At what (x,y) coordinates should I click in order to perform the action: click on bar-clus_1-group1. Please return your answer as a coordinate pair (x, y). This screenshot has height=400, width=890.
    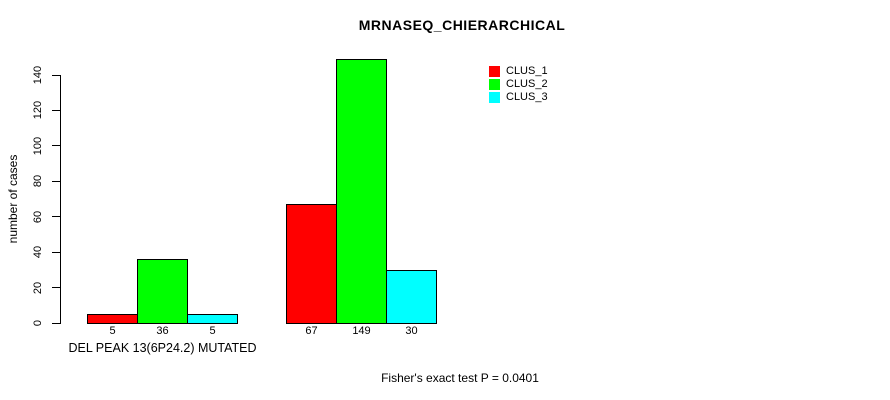
    Looking at the image, I should click on (112, 319).